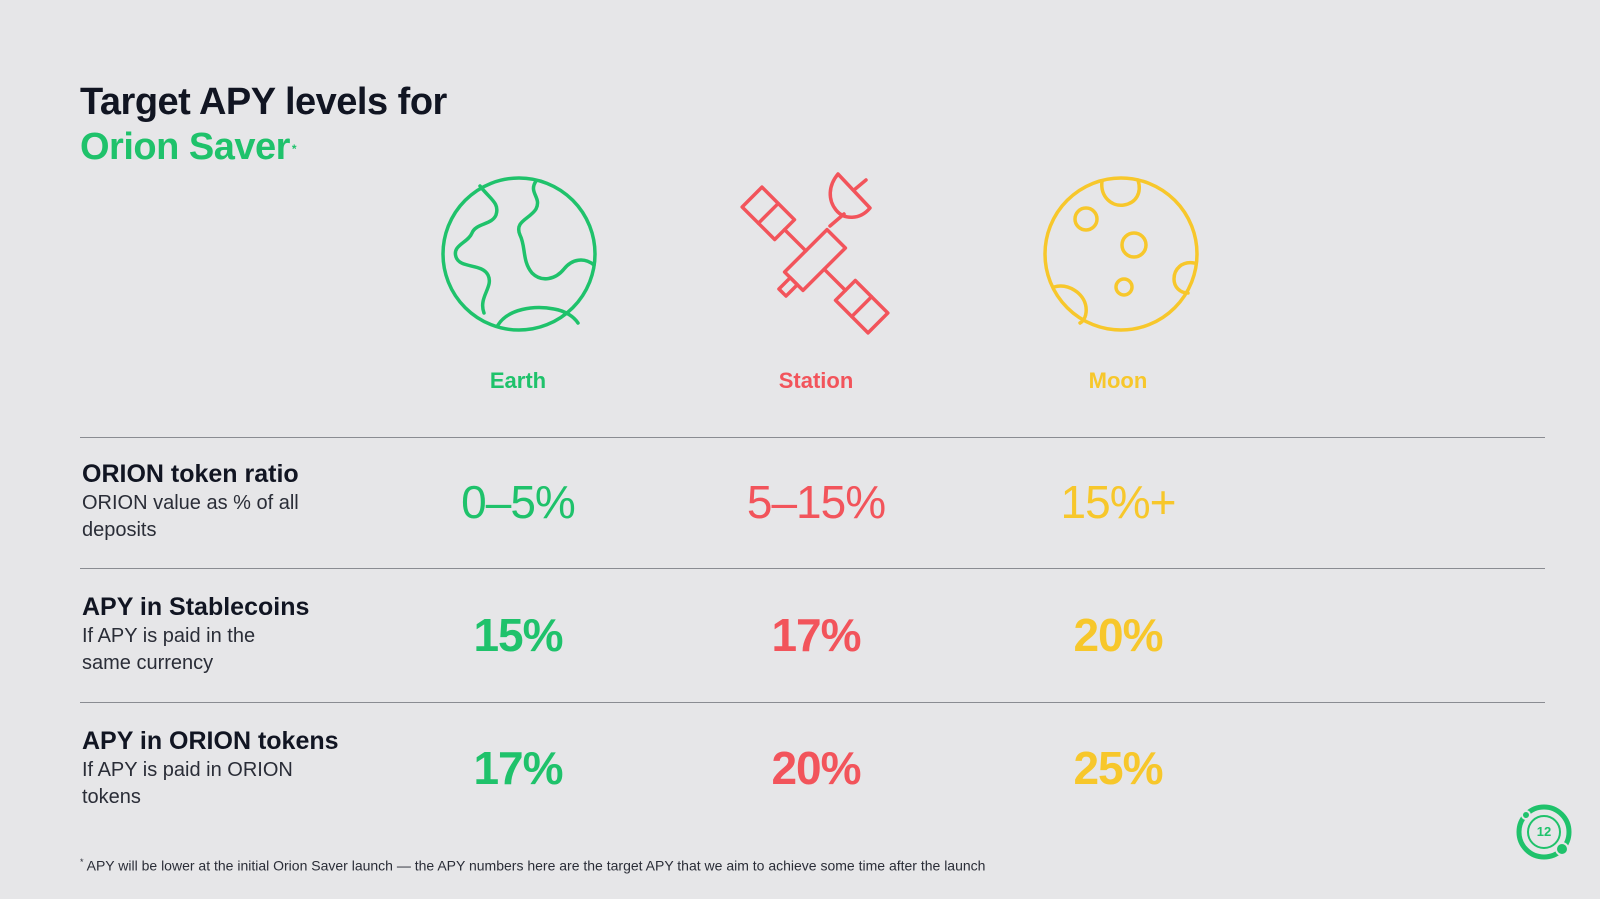 This screenshot has width=1600, height=899. I want to click on page-number-badge: 12, so click(1544, 832).